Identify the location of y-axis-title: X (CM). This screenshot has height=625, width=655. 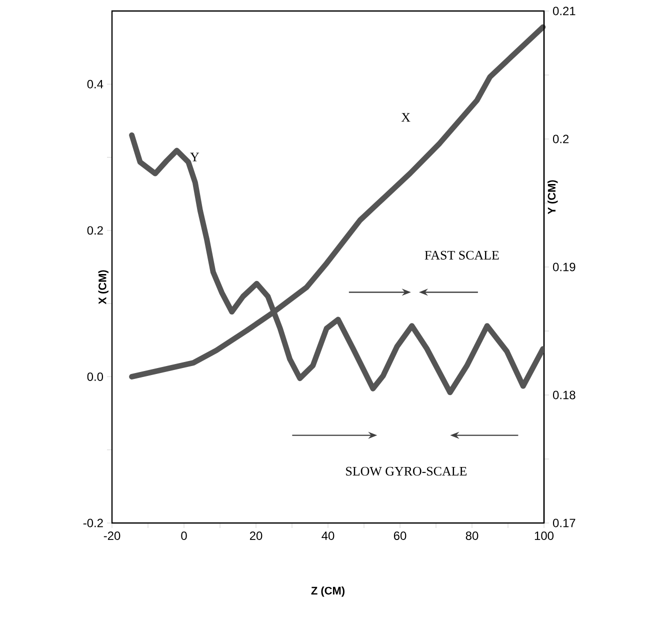
(103, 287).